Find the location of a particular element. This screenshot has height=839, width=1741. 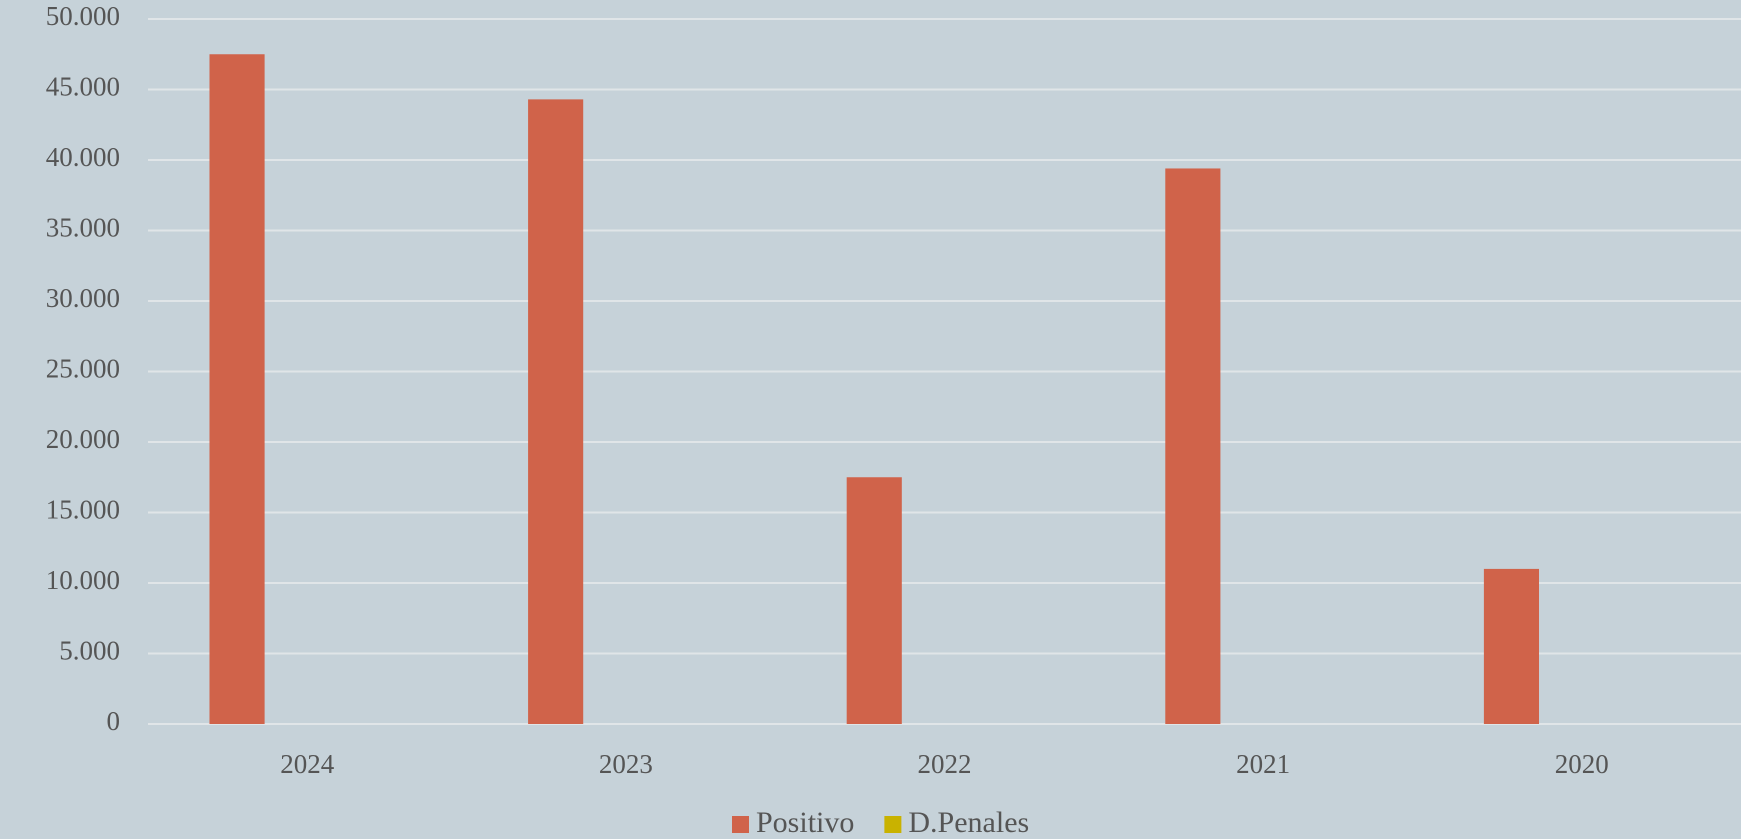

x-tick-label: 2022 is located at coordinates (945, 764).